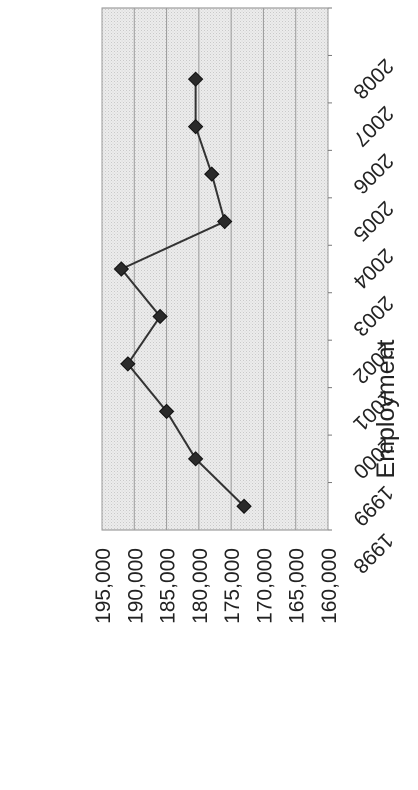 This screenshot has height=790, width=418. What do you see at coordinates (329, 586) in the screenshot?
I see `value-tick-label: 160,000` at bounding box center [329, 586].